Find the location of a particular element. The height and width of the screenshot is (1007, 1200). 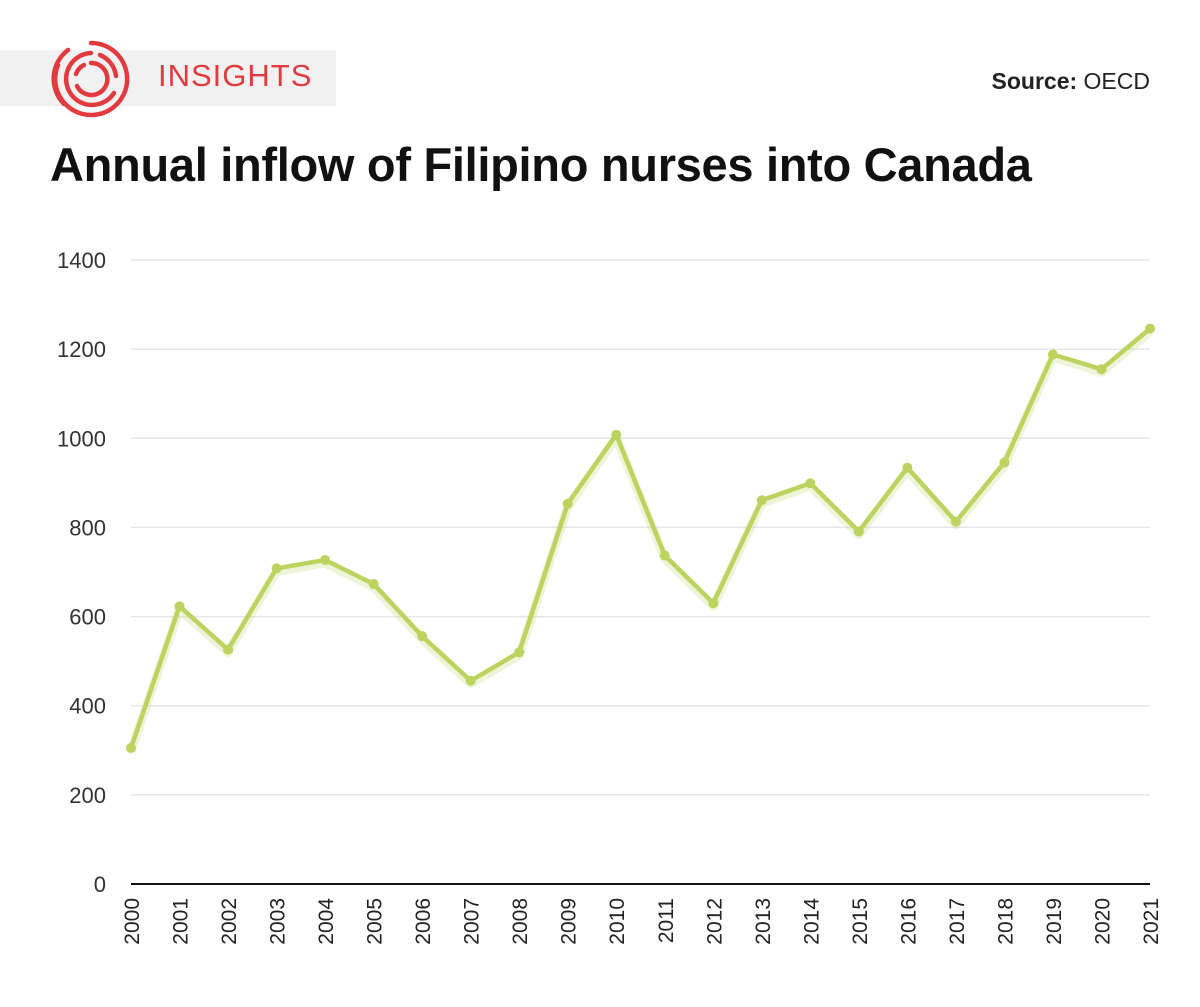

x-tick-label: 2016 is located at coordinates (908, 921).